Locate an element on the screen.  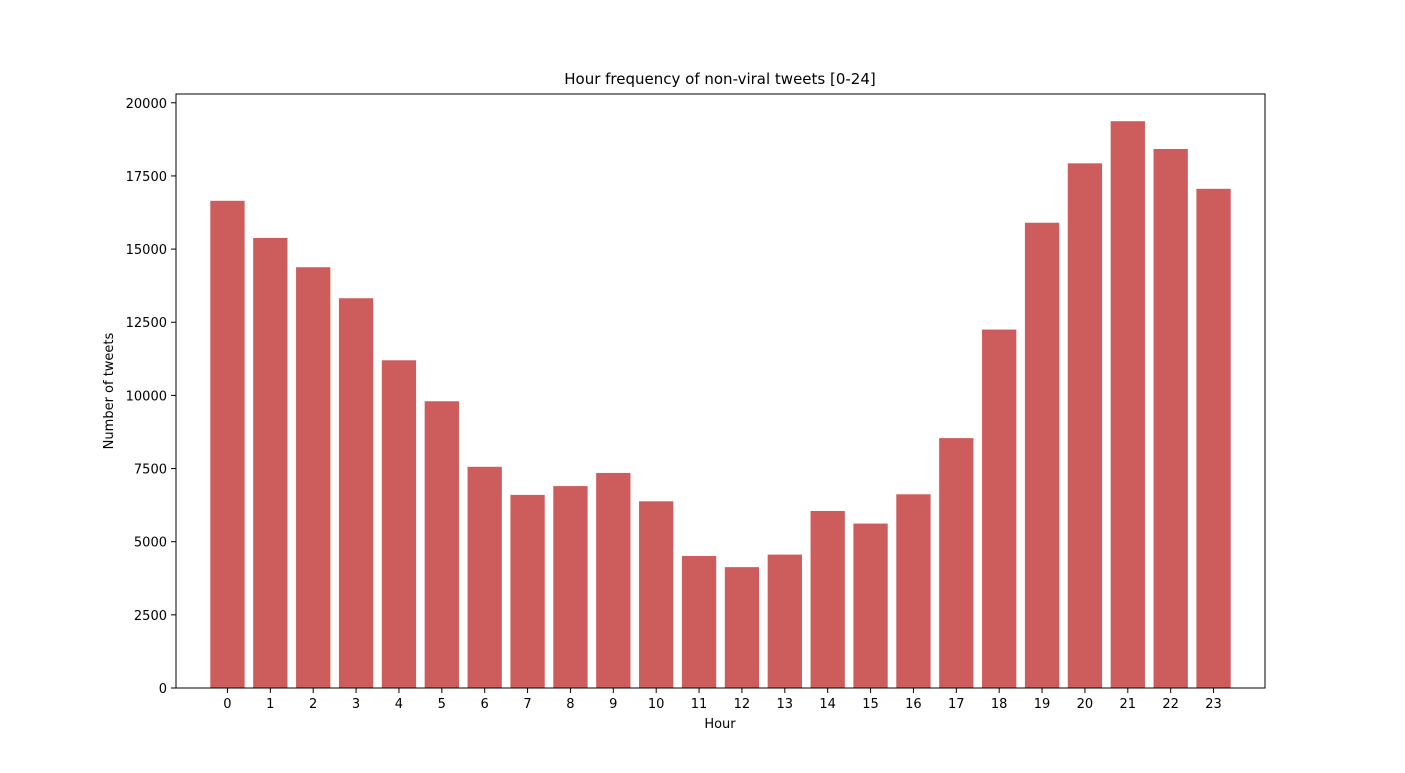
x-tick-label: 7 is located at coordinates (527, 704).